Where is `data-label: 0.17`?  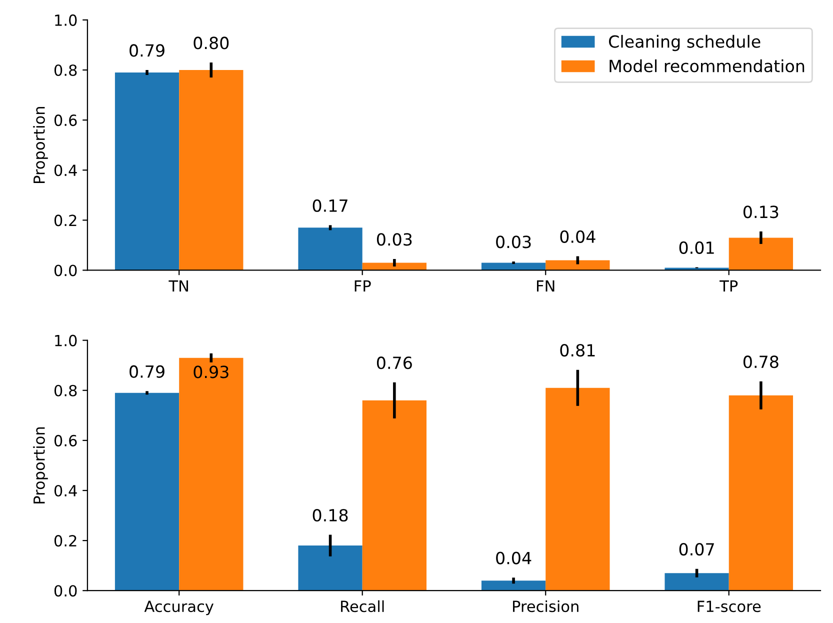
data-label: 0.17 is located at coordinates (330, 205).